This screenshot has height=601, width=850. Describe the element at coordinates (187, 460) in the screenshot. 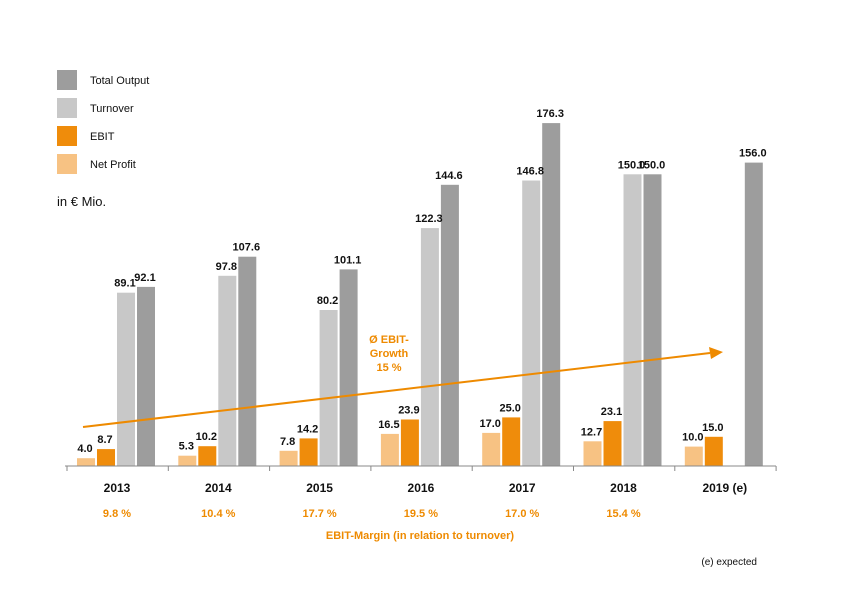

I see `bar-net-profit-2014` at that location.